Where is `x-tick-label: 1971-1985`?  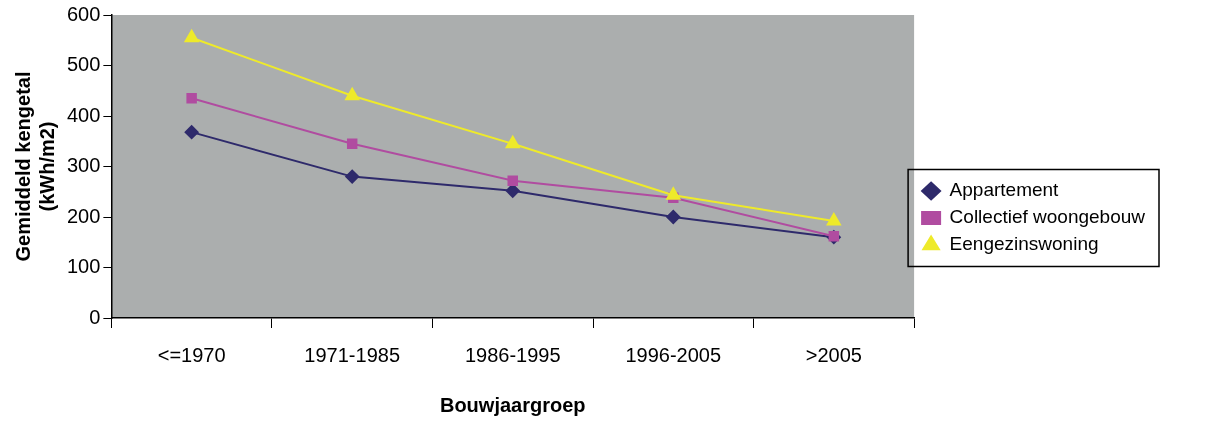
x-tick-label: 1971-1985 is located at coordinates (352, 354).